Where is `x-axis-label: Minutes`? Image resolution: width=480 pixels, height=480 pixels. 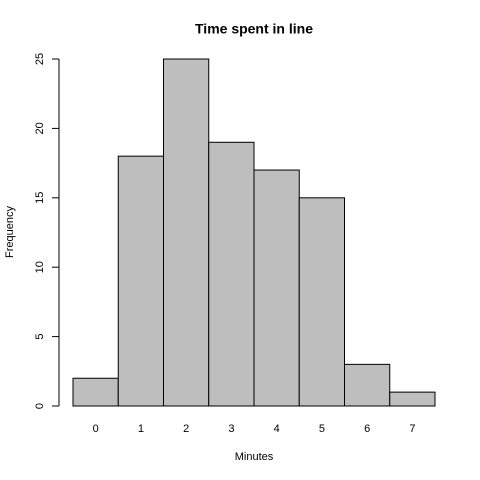
x-axis-label: Minutes is located at coordinates (254, 457).